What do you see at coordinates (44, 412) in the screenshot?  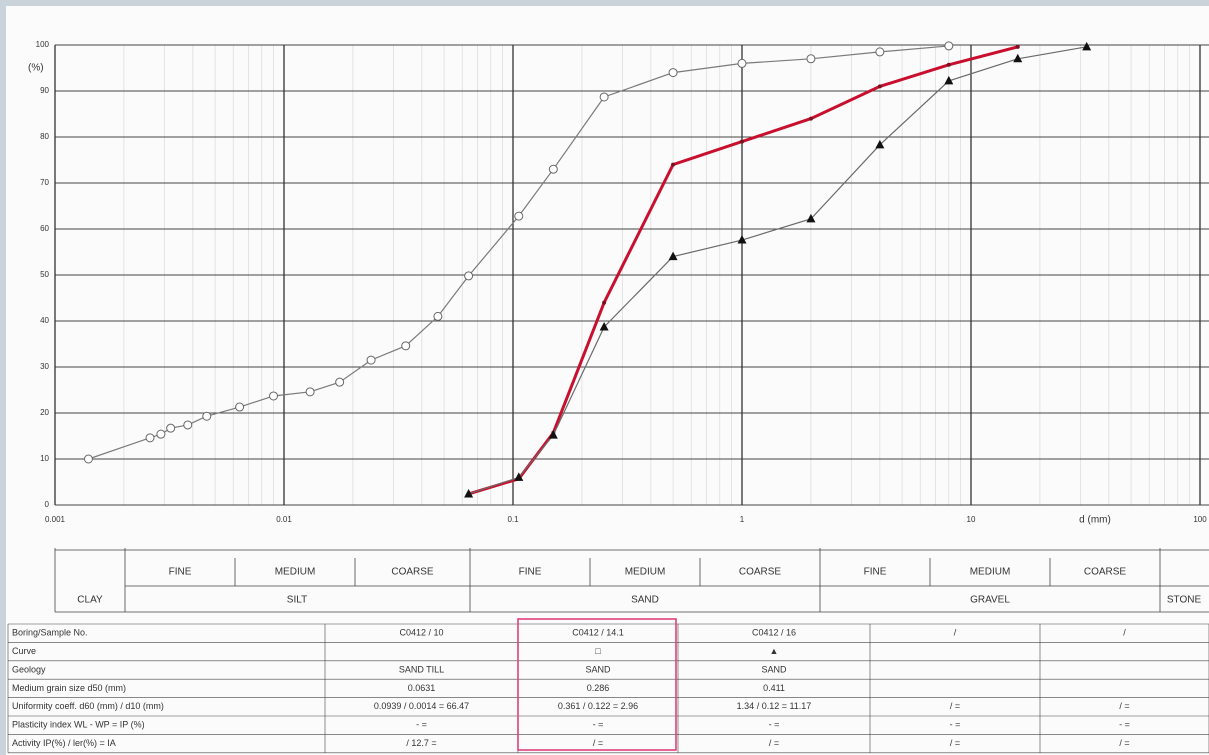 I see `y-tick-label: 20` at bounding box center [44, 412].